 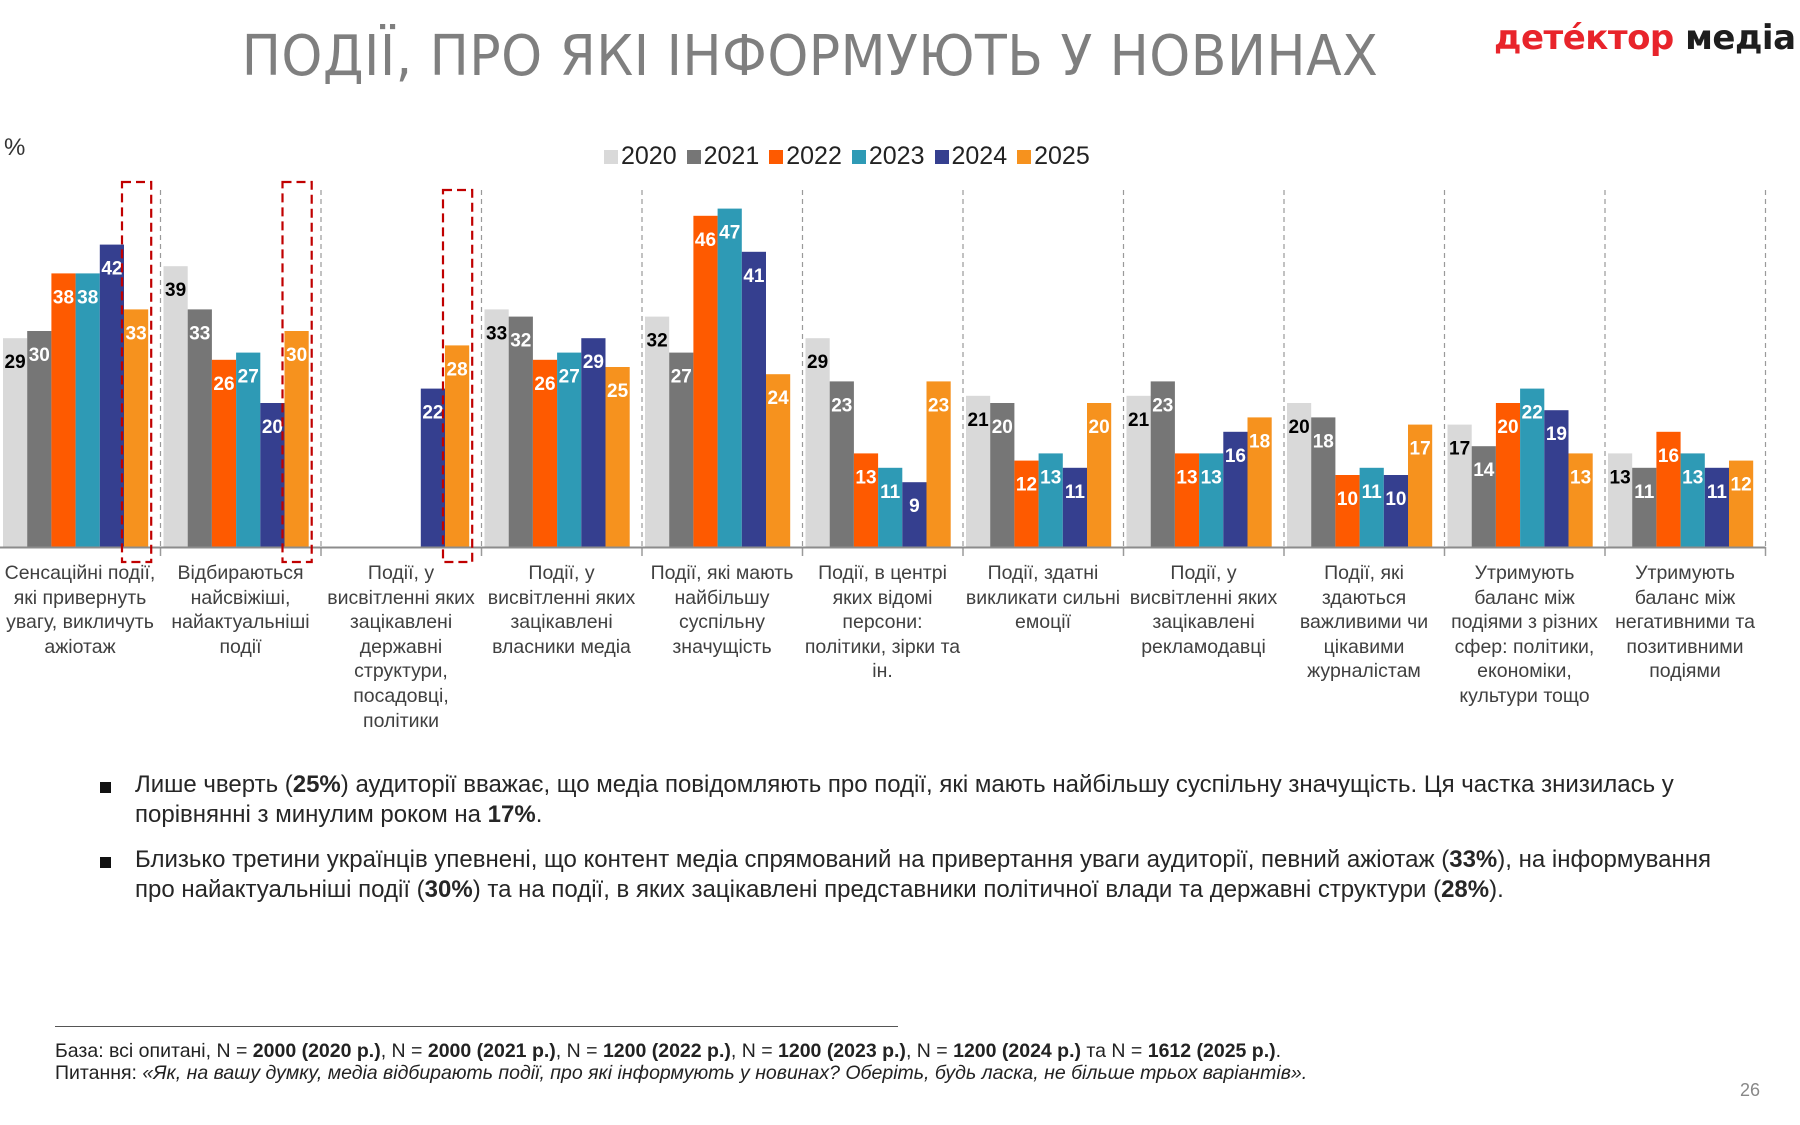 What do you see at coordinates (99, 1073) in the screenshot?
I see `question-label: Питання:` at bounding box center [99, 1073].